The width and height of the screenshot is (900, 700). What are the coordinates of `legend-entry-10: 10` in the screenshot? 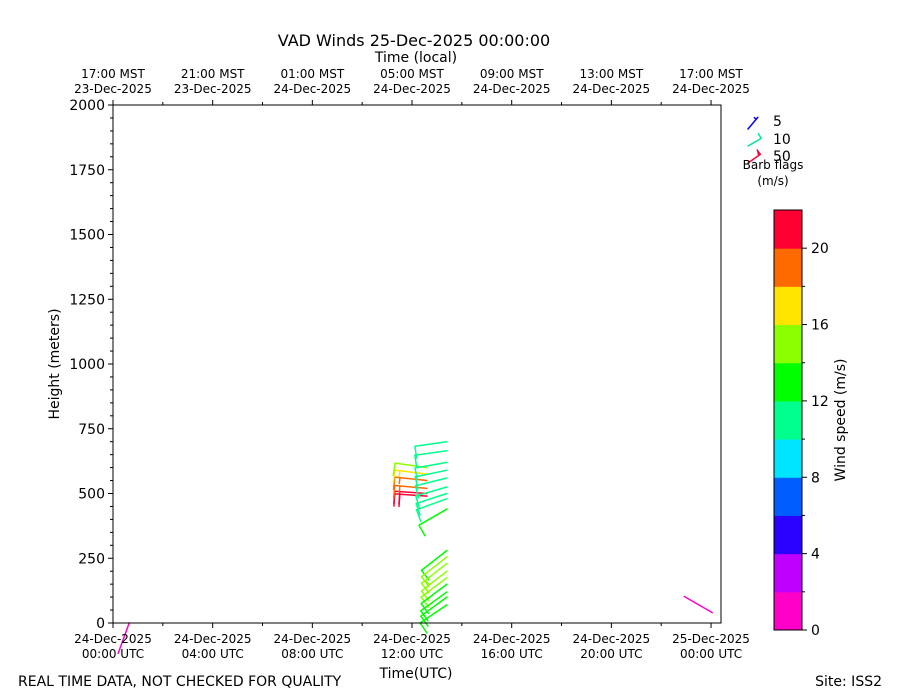 It's located at (782, 140).